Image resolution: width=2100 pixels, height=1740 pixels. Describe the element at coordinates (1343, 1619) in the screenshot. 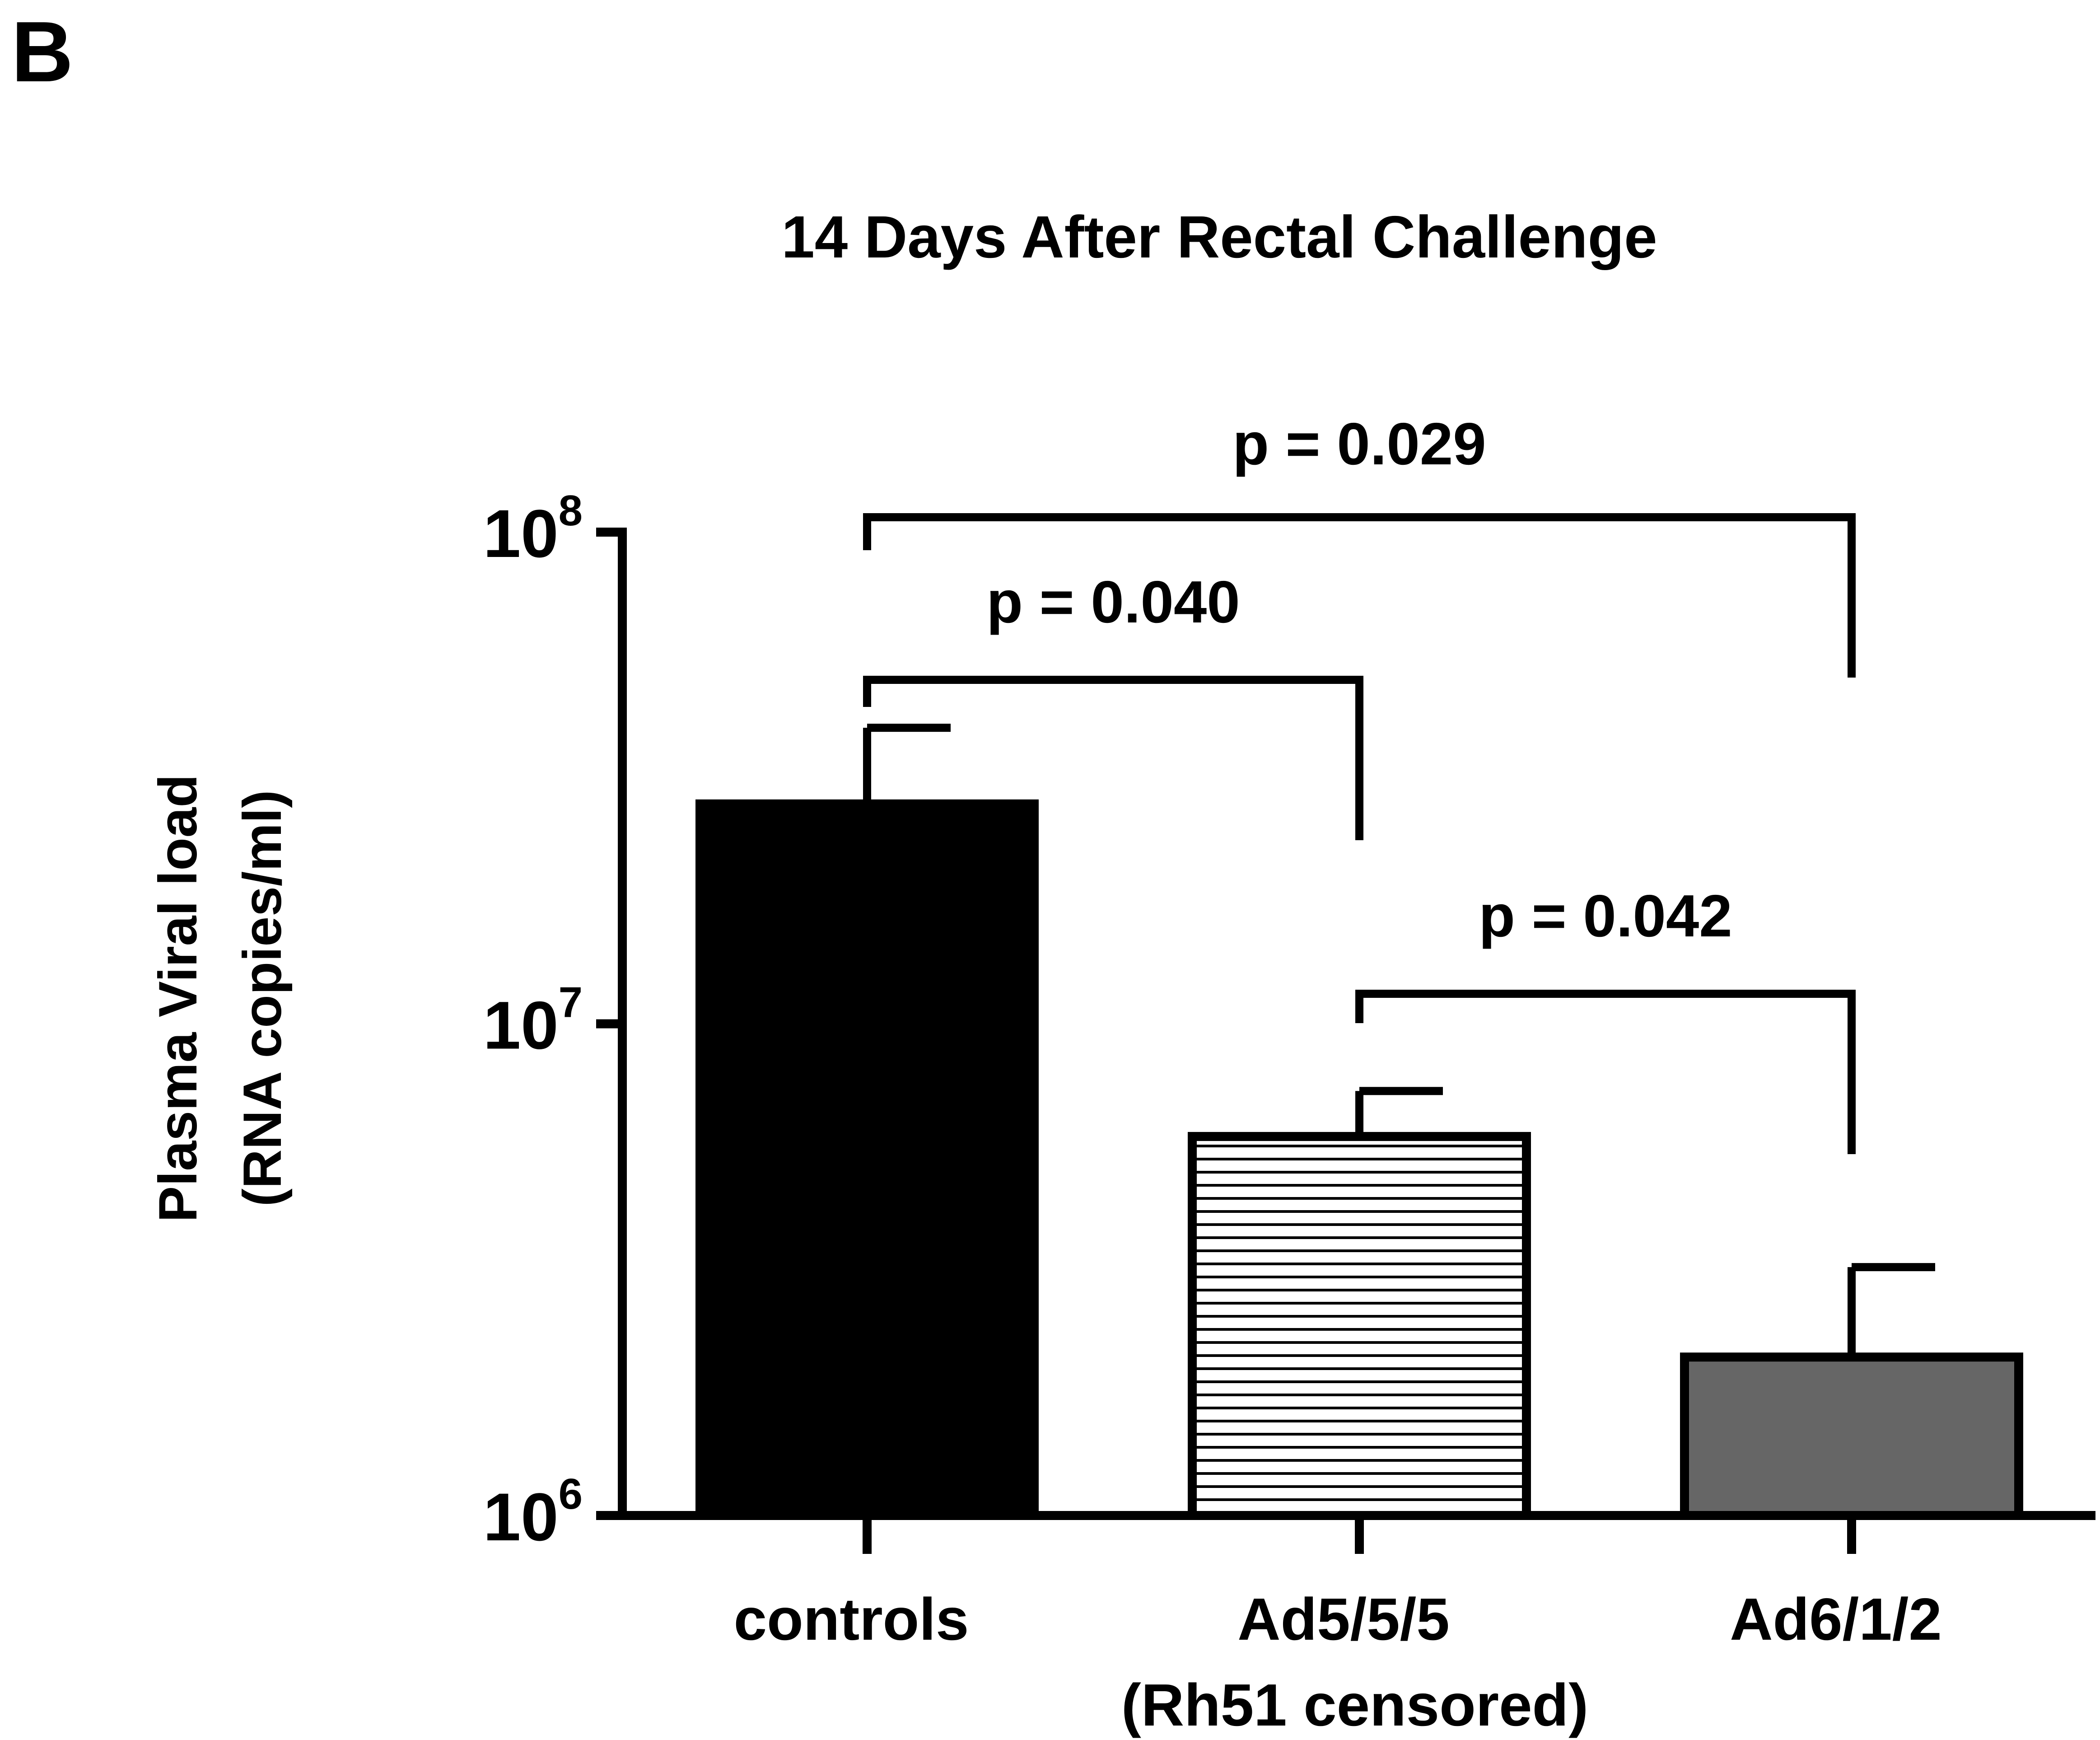

I see `x-tick-label: Ad5/5/5` at that location.